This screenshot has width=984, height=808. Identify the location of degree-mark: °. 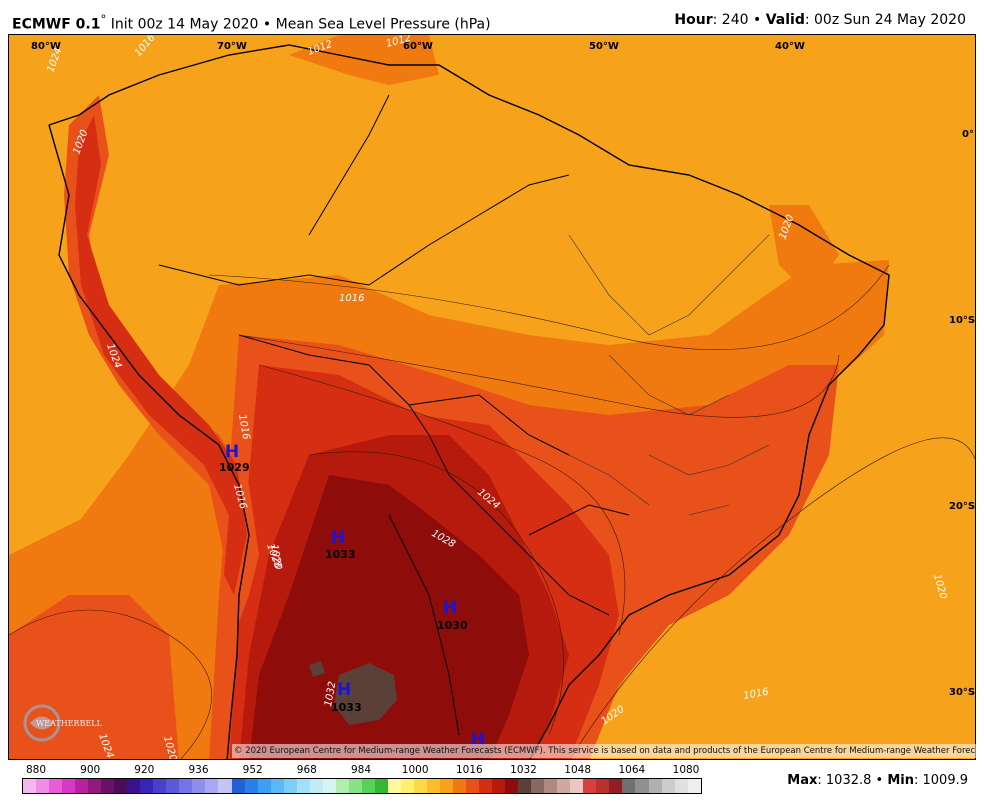
(103, 19).